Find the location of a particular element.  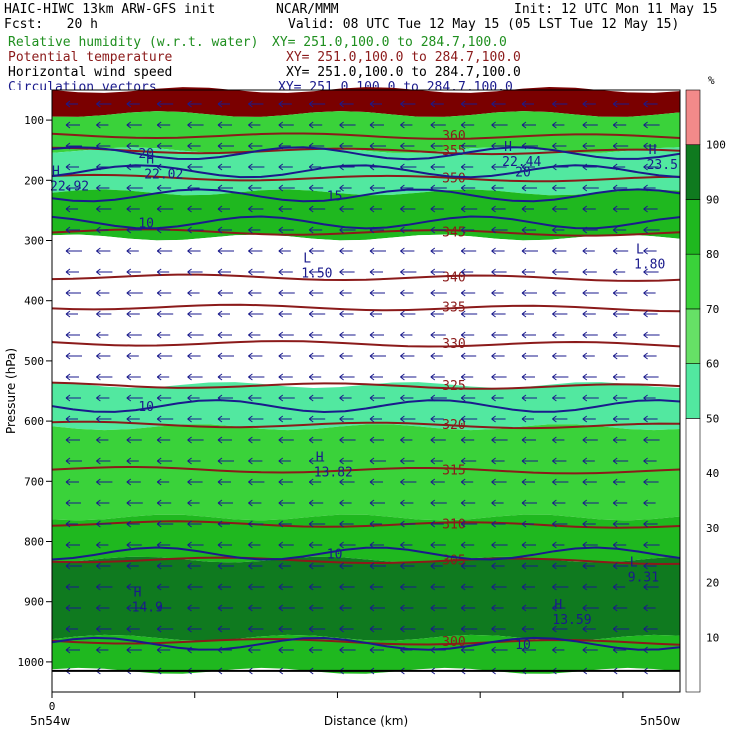

wind-contour-line is located at coordinates (366, 153).